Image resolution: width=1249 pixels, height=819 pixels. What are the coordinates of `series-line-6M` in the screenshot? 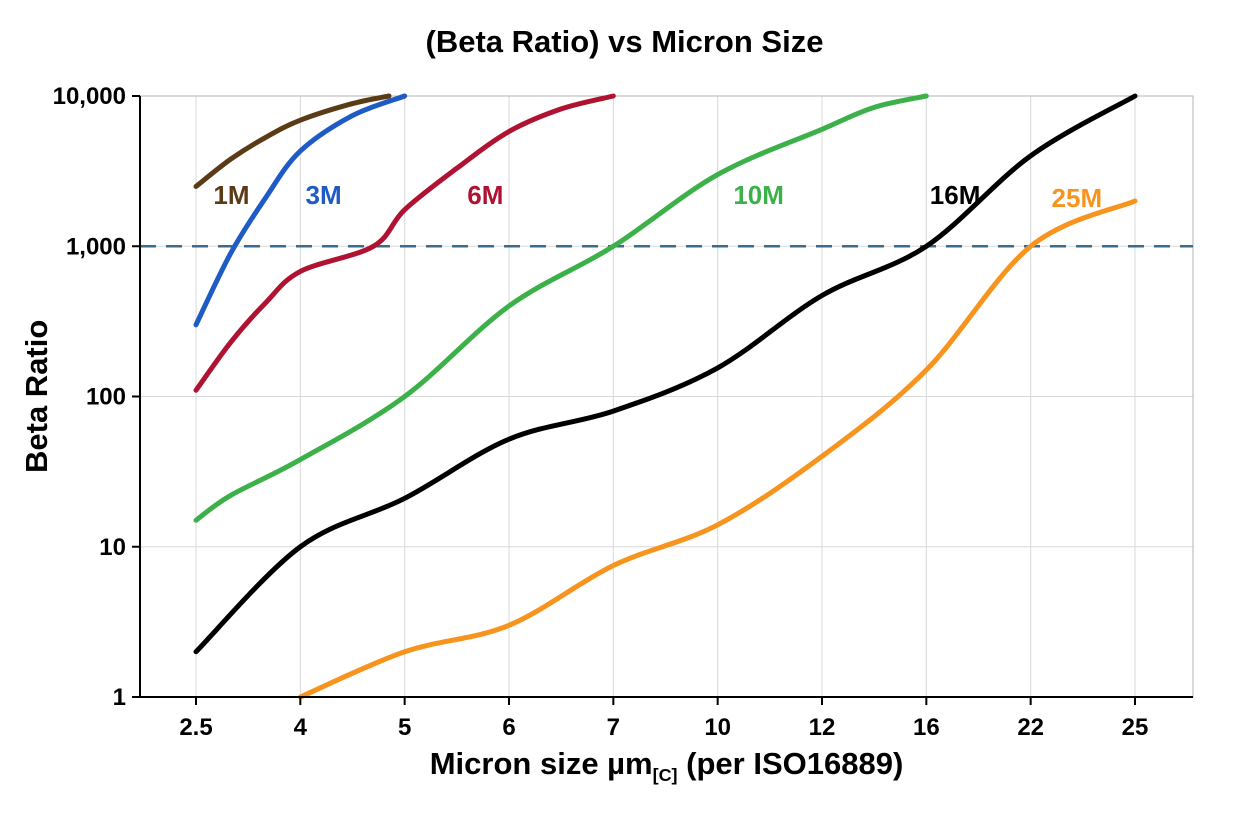 It's located at (404, 243).